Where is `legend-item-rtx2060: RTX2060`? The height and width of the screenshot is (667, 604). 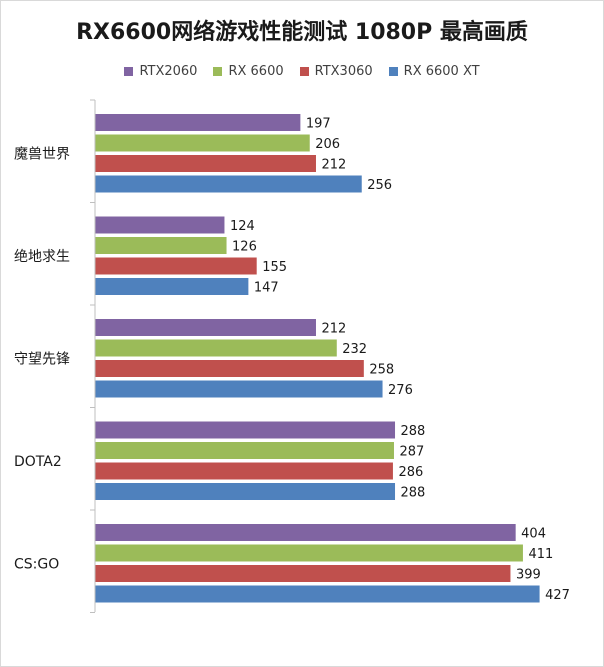
legend-item-rtx2060: RTX2060 is located at coordinates (160, 71).